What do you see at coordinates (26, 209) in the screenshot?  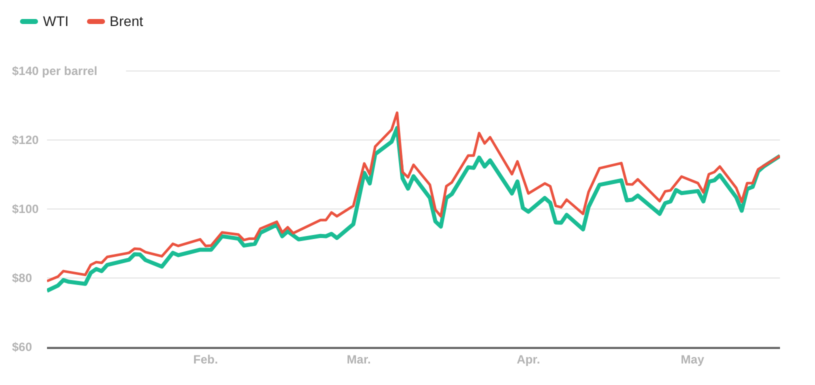 I see `y-tick-label: $100` at bounding box center [26, 209].